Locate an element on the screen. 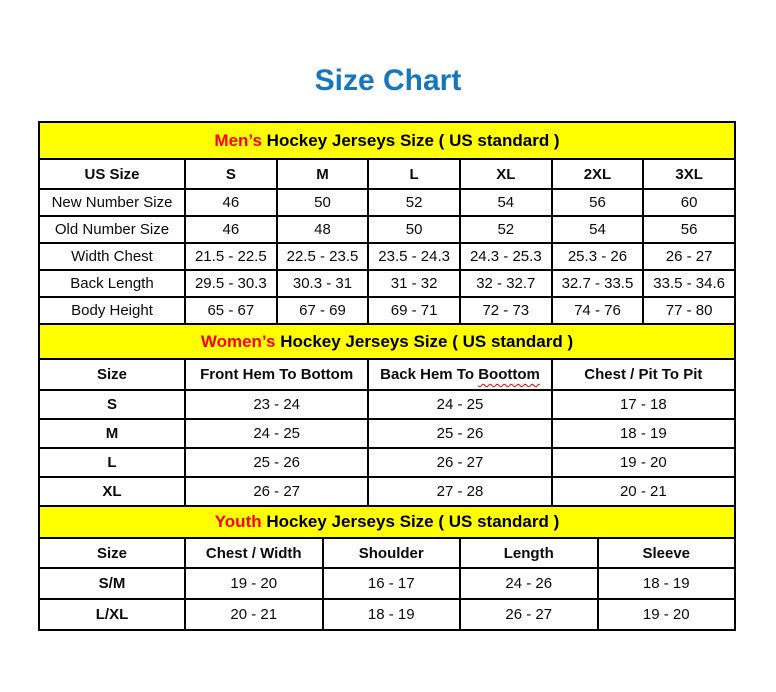  row-label: S is located at coordinates (112, 404).